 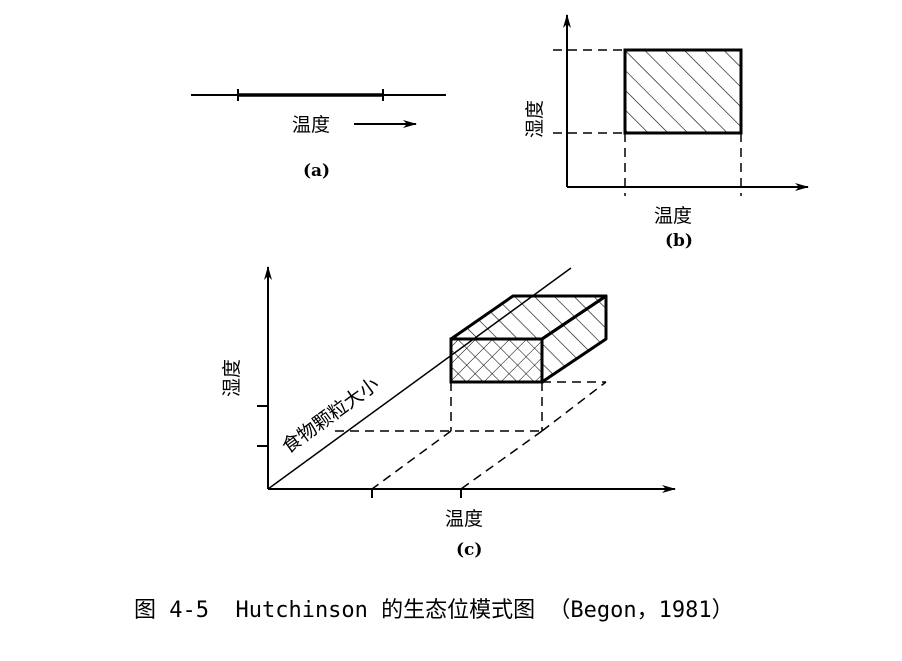 I want to click on panel-c-x-label: 温度, so click(x=464, y=519).